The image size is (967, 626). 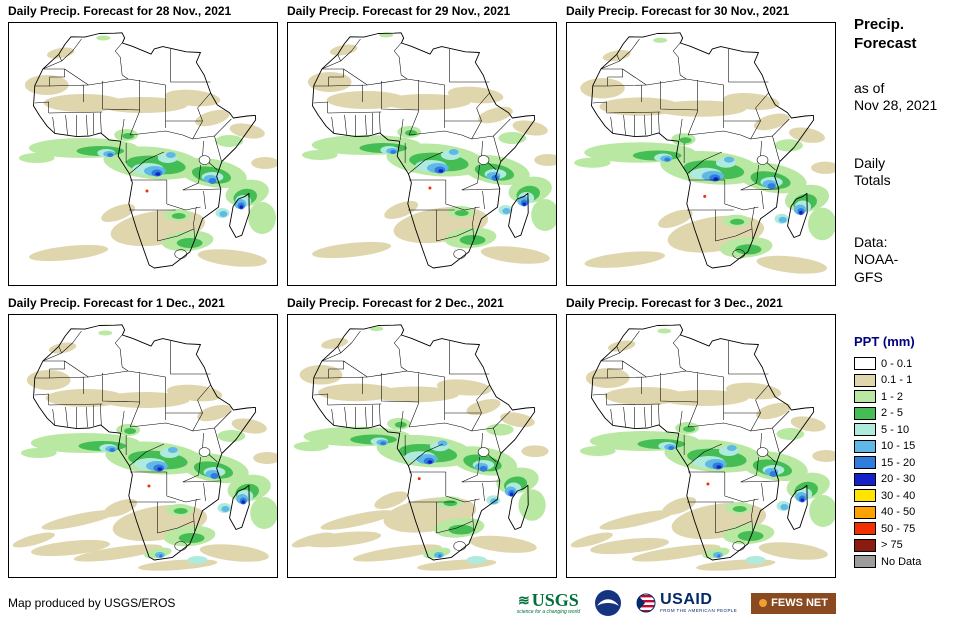 I want to click on legend-label: 40 - 50, so click(x=898, y=512).